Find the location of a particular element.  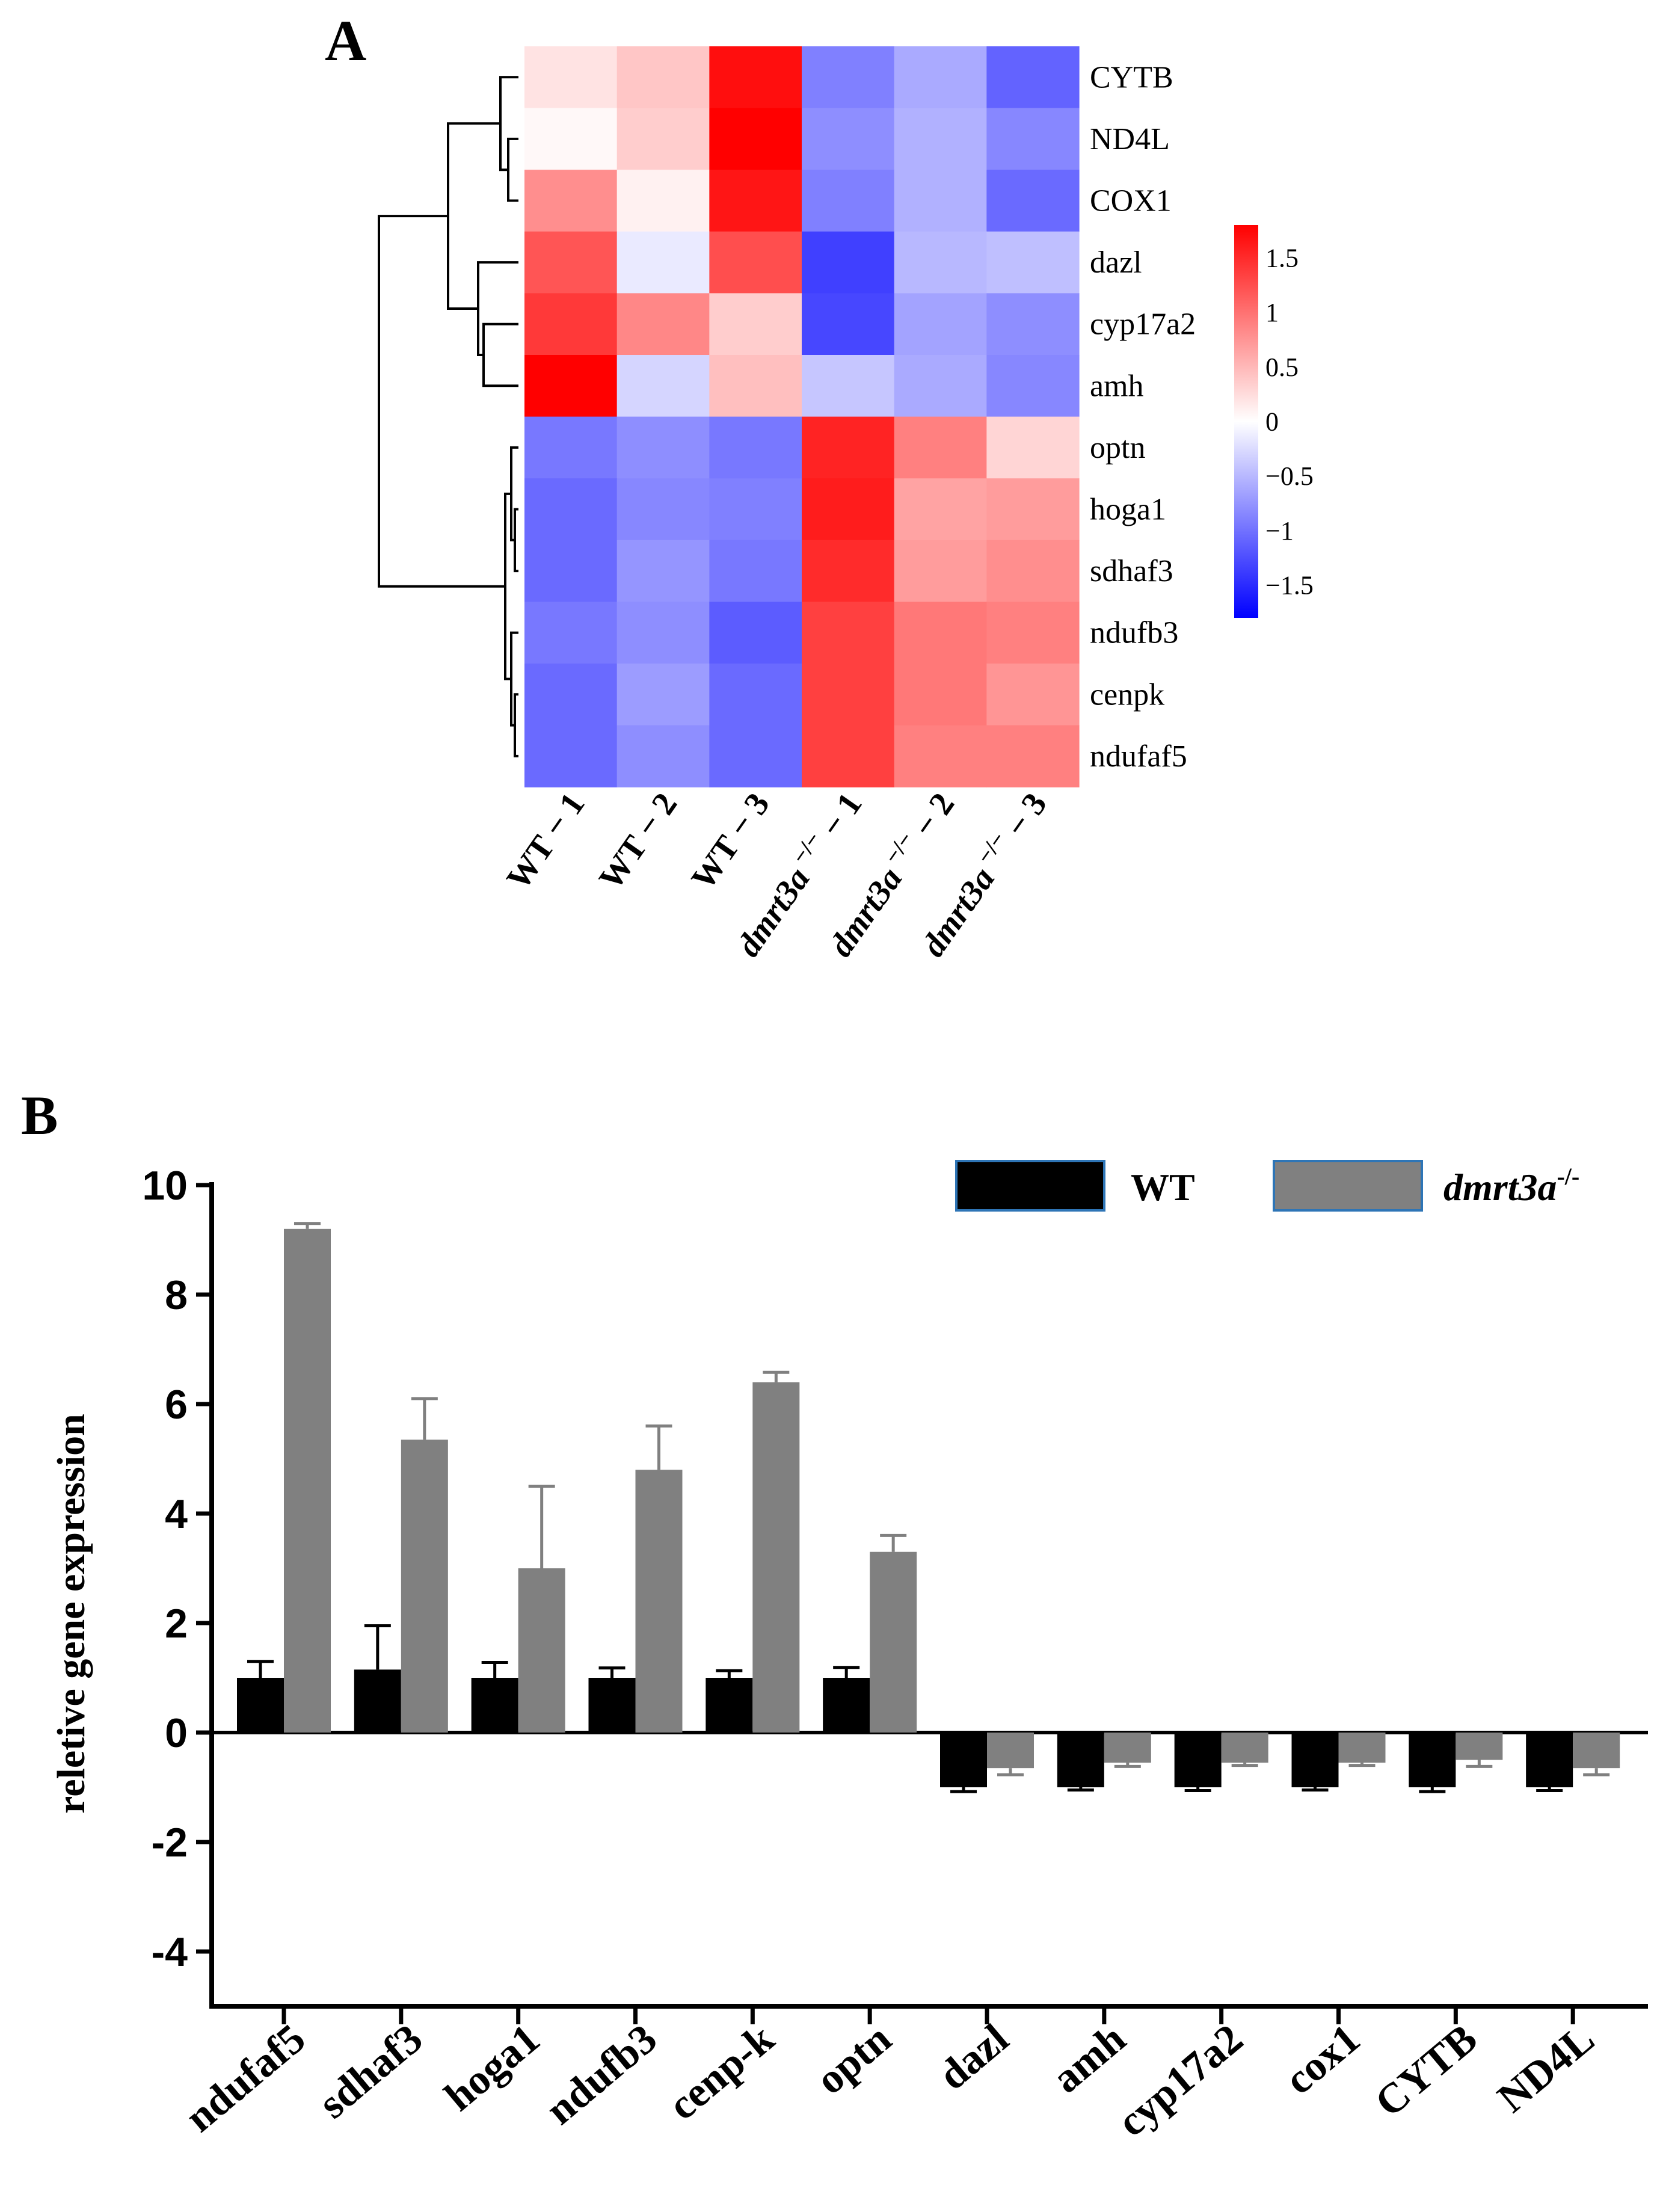

x-tick-label: ndufaf5 is located at coordinates (245, 2078).